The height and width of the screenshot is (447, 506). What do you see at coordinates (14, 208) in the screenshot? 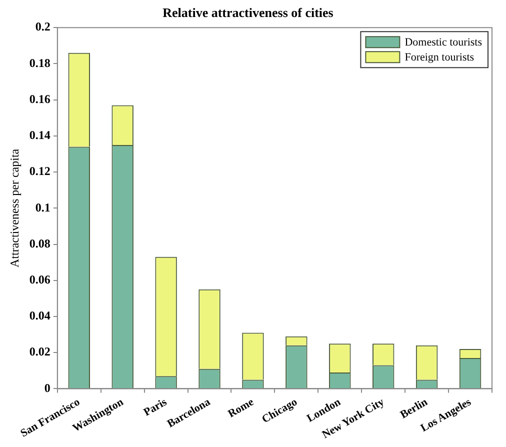
I see `y-axis-title: Attractiveness per capita` at bounding box center [14, 208].